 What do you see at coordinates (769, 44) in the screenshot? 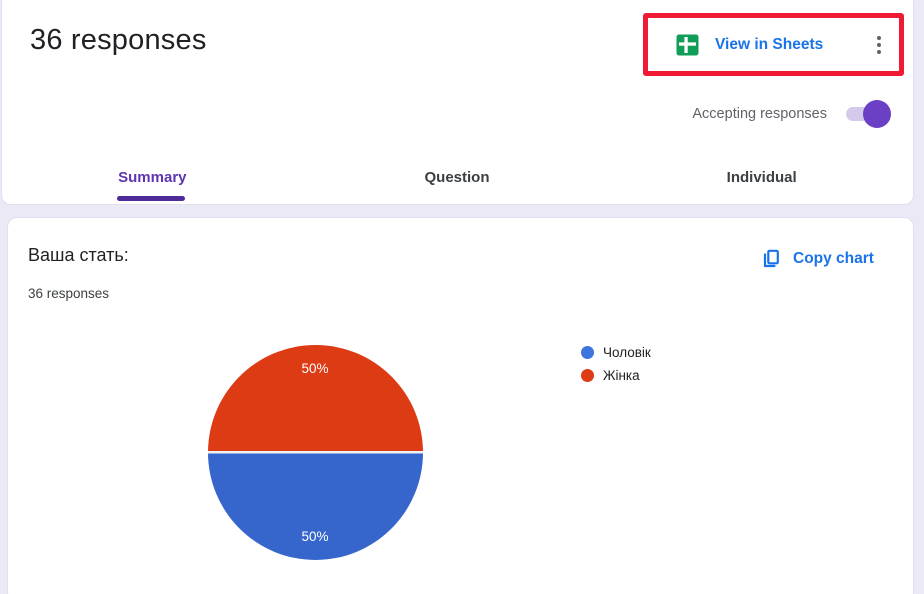
I see `view-in-sheets-label: View in Sheets` at bounding box center [769, 44].